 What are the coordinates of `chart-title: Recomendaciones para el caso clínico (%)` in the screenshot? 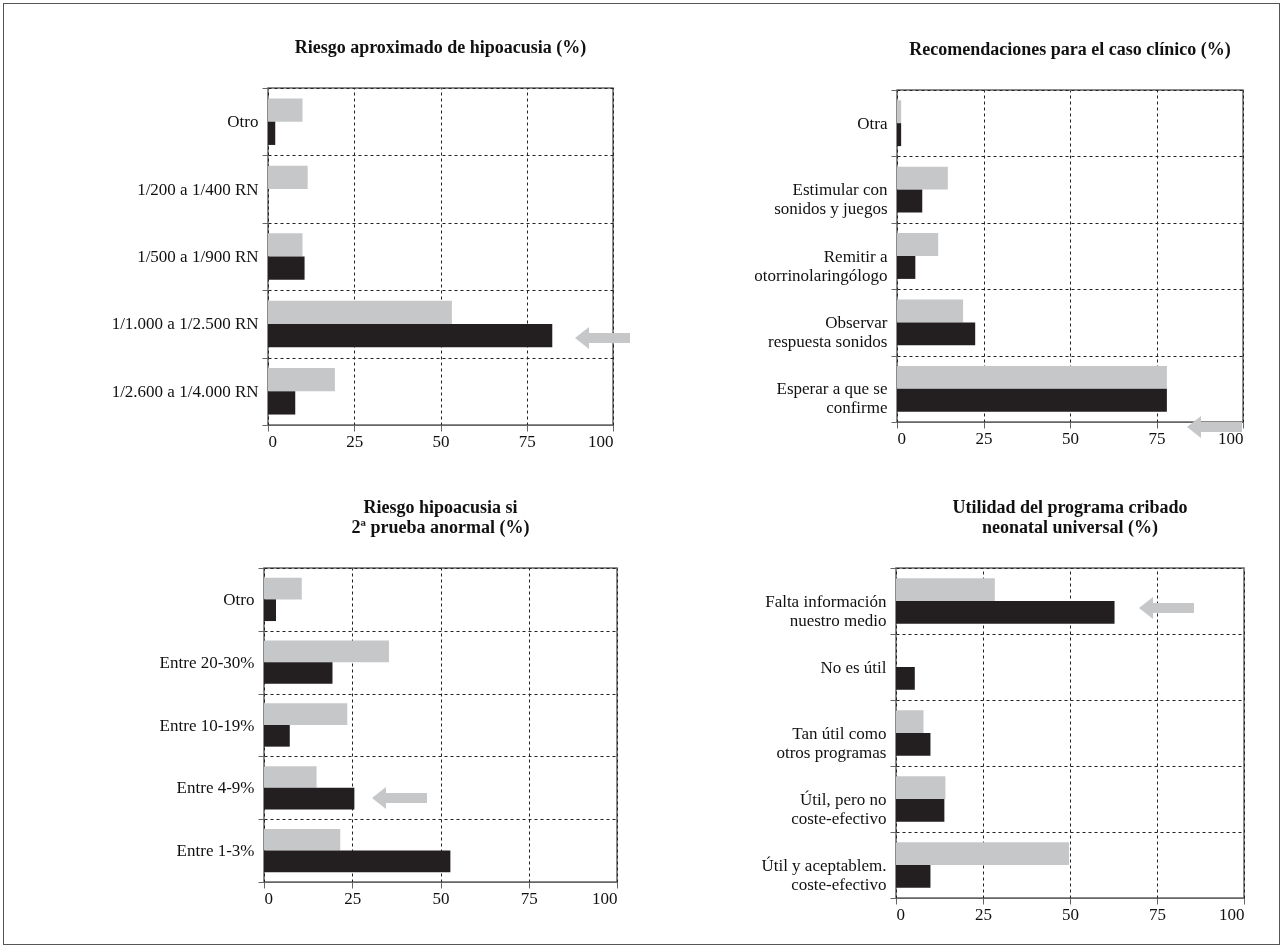 It's located at (1070, 49).